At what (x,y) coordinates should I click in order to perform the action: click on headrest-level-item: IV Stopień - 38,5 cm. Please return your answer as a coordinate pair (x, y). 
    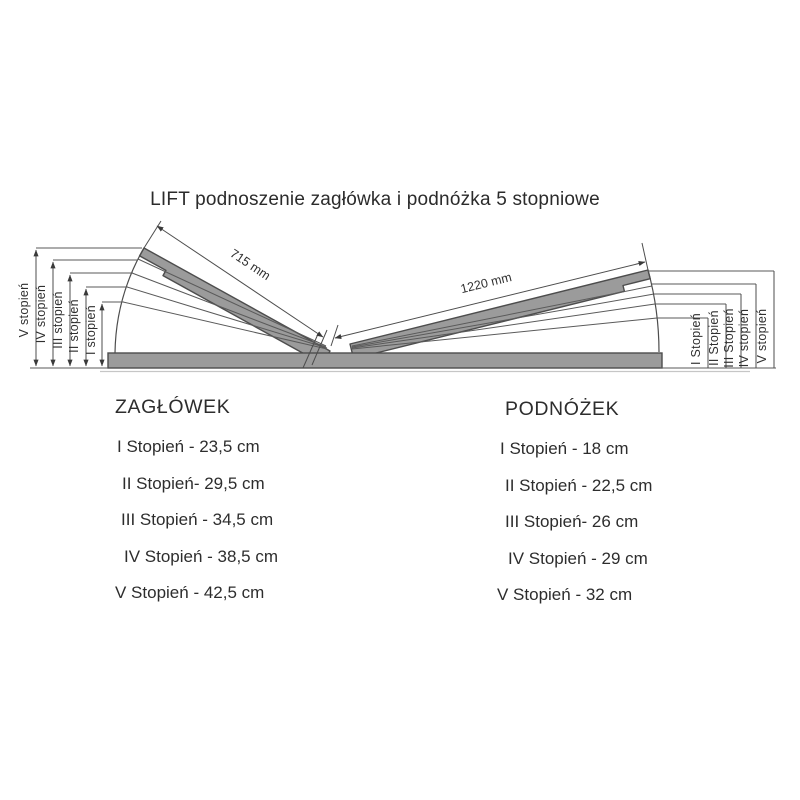
    Looking at the image, I should click on (201, 556).